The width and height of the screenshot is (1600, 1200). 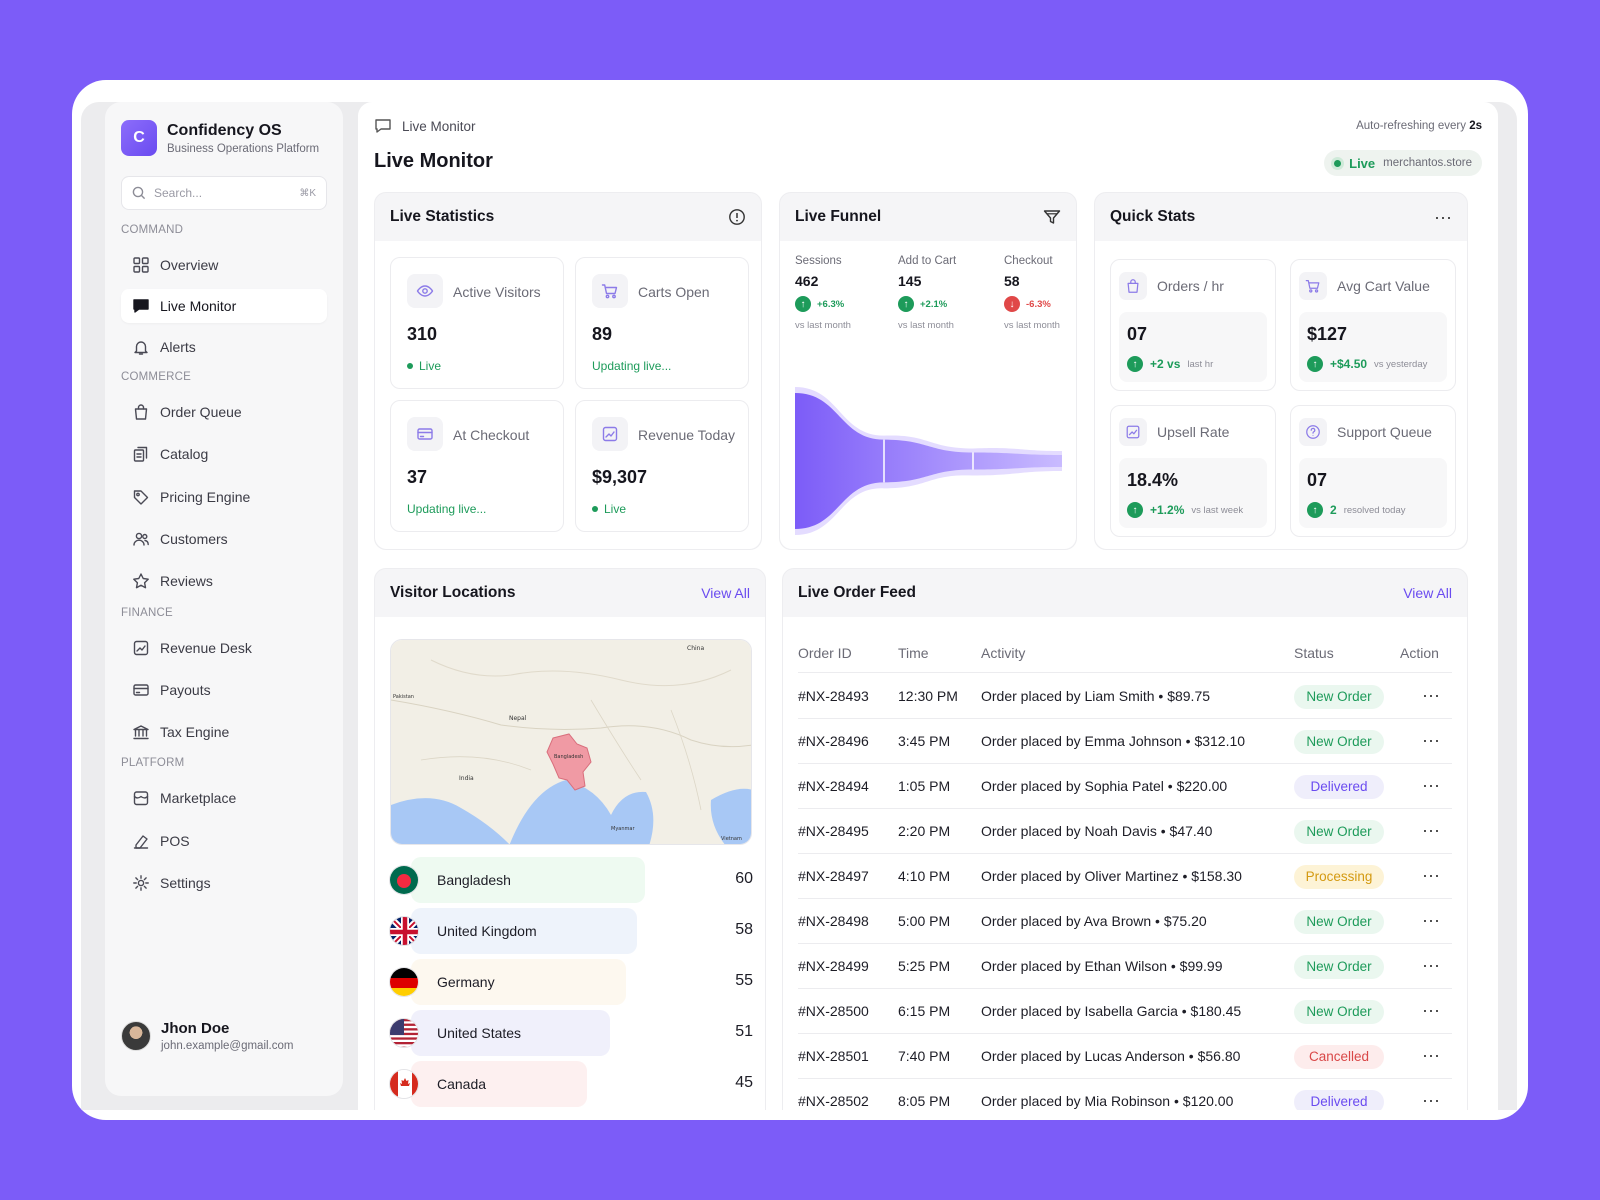 I want to click on quick-stat-label: Upsell Rate, so click(x=1193, y=432).